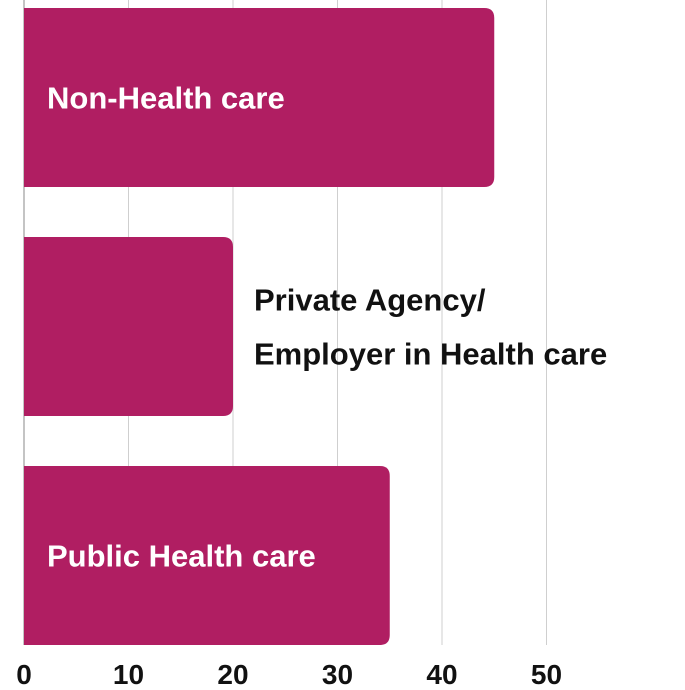 The image size is (685, 690). I want to click on x-tick-label: 10, so click(128, 674).